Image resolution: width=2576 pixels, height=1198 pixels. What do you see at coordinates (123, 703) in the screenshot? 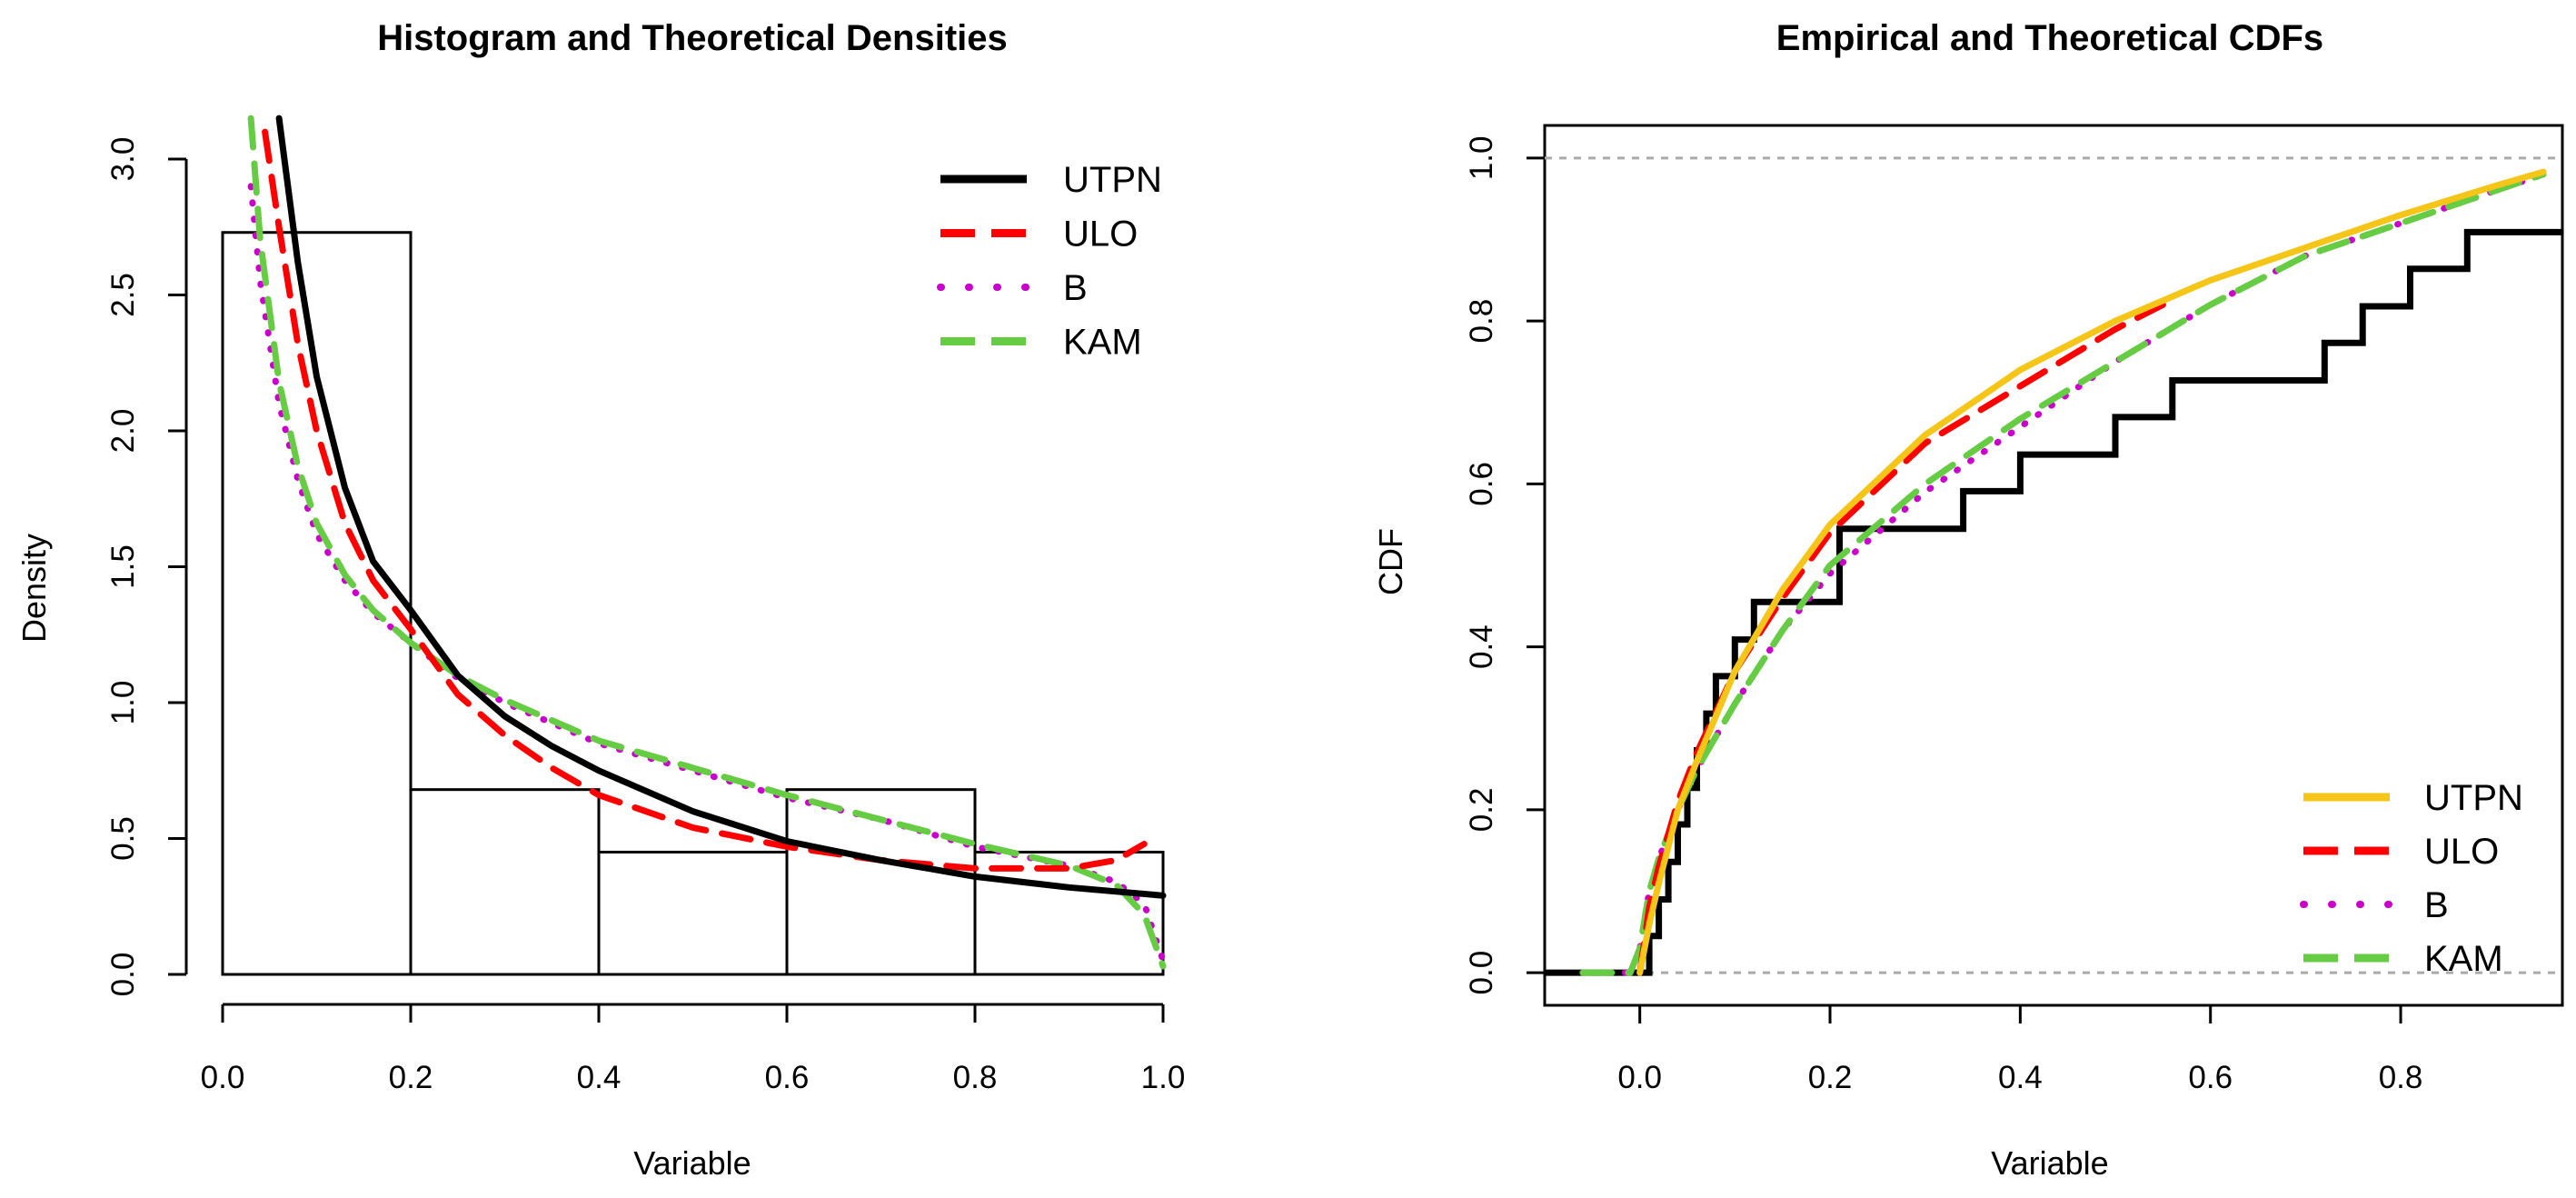
I see `density-y-tick-label: 1.0` at bounding box center [123, 703].